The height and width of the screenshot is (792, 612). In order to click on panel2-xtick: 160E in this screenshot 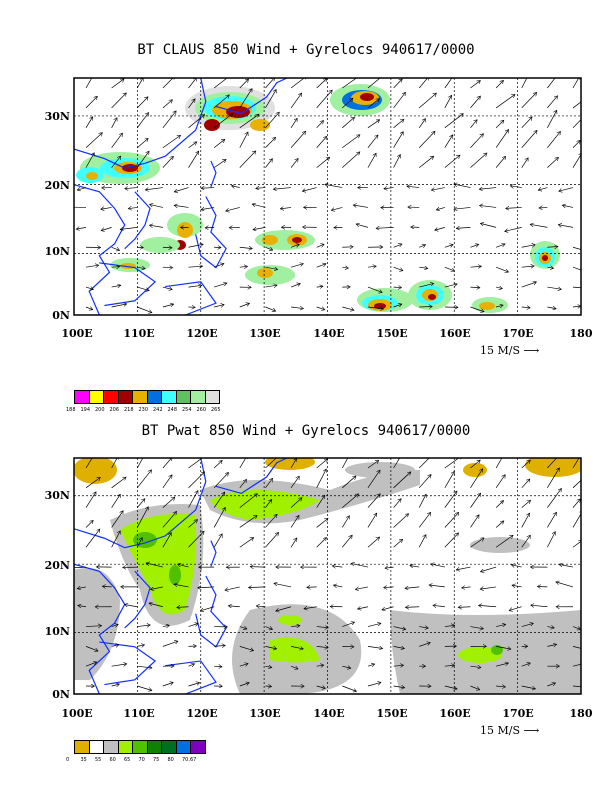, I will do `click(455, 713)`.